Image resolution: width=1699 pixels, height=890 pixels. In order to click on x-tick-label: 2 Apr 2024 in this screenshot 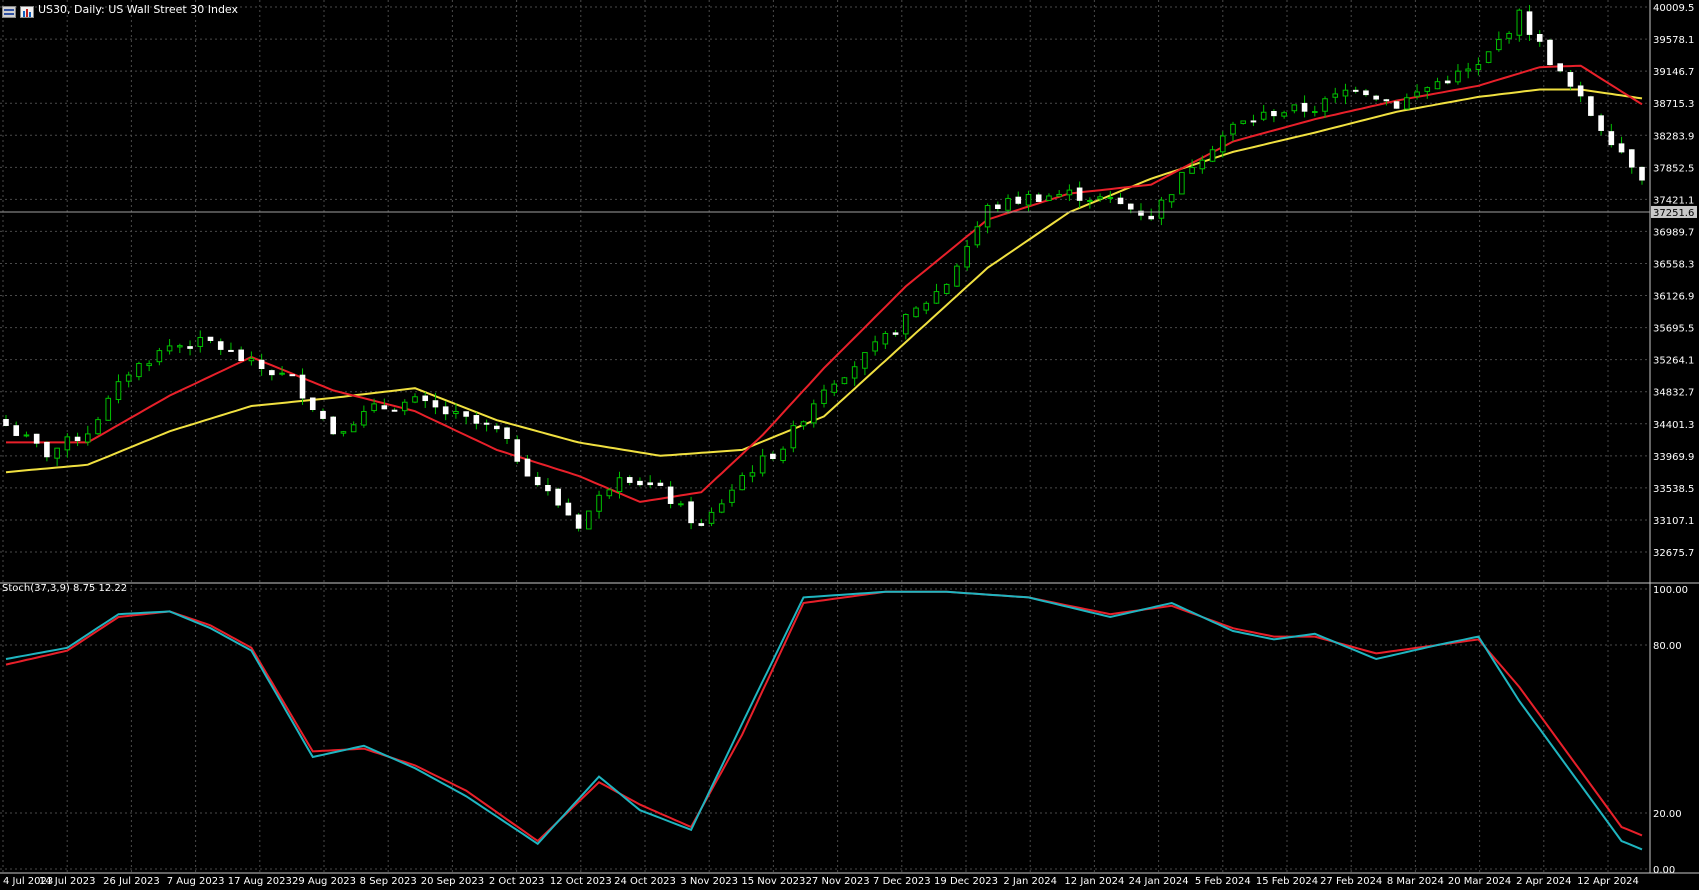, I will do `click(1543, 881)`.